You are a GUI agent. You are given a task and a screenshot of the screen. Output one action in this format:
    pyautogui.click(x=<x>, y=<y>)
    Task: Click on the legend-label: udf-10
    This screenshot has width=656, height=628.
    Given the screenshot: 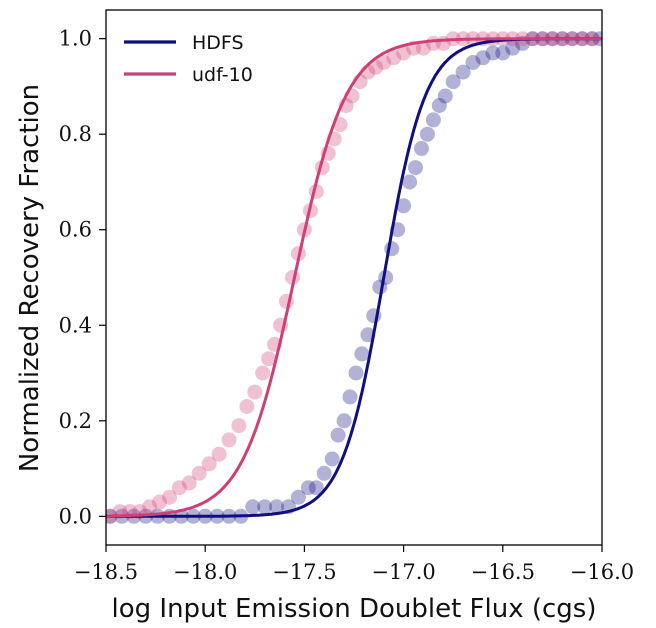 What is the action you would take?
    pyautogui.click(x=222, y=75)
    